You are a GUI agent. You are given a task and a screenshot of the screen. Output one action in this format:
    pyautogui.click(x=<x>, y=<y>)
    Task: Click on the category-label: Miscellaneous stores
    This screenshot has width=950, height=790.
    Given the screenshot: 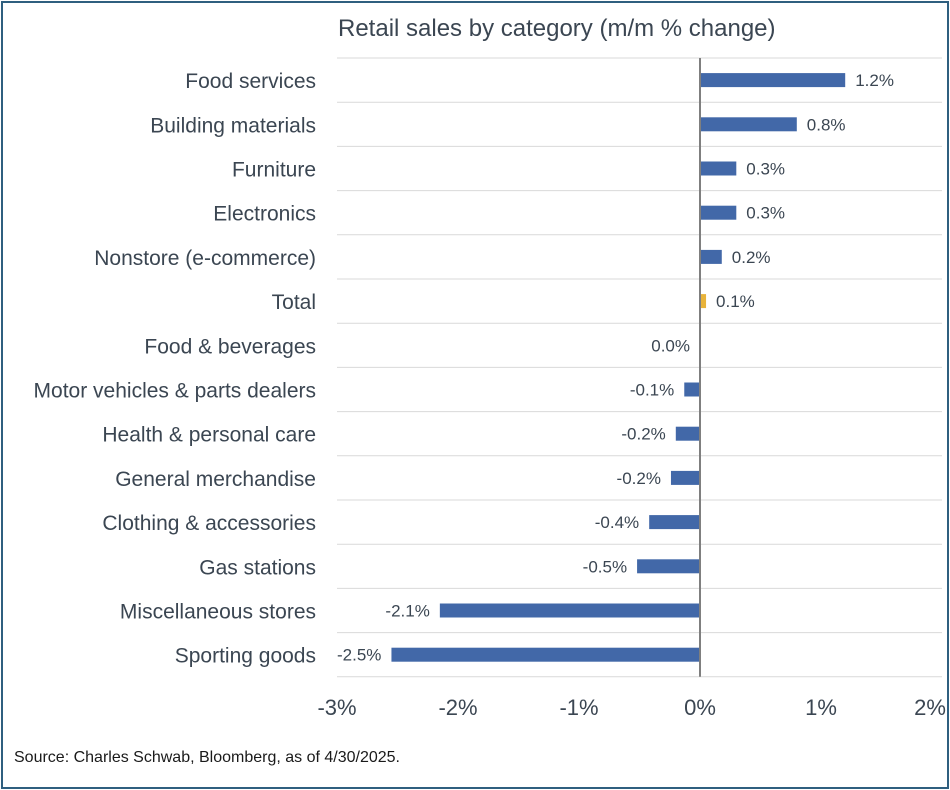 What is the action you would take?
    pyautogui.click(x=218, y=612)
    